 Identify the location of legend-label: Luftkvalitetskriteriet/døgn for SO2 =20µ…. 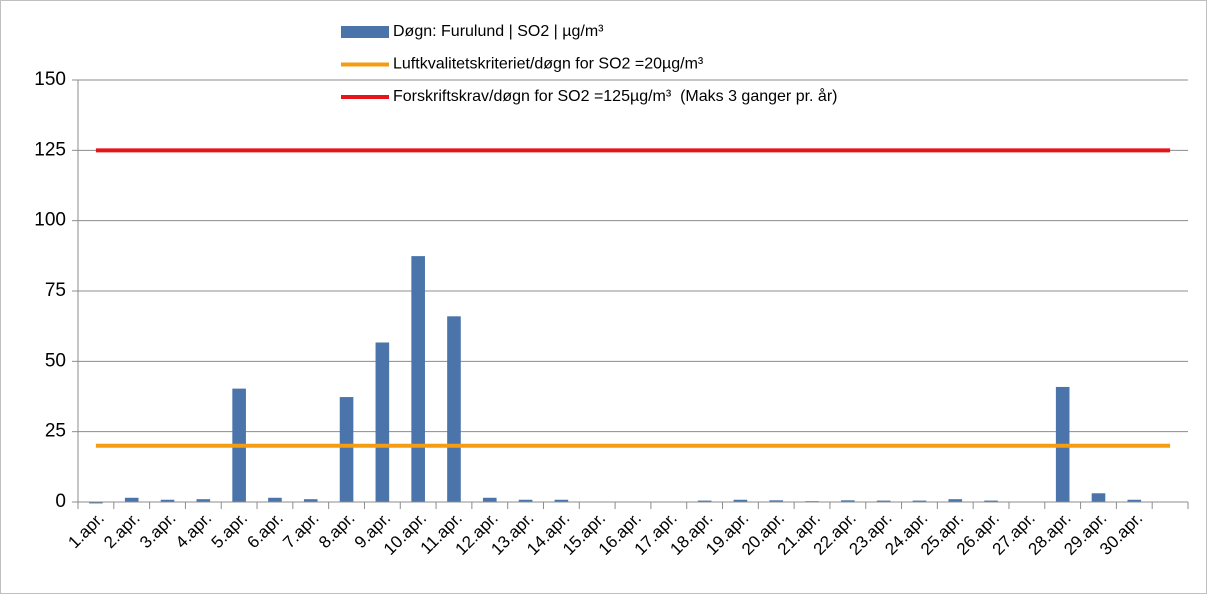
(548, 64).